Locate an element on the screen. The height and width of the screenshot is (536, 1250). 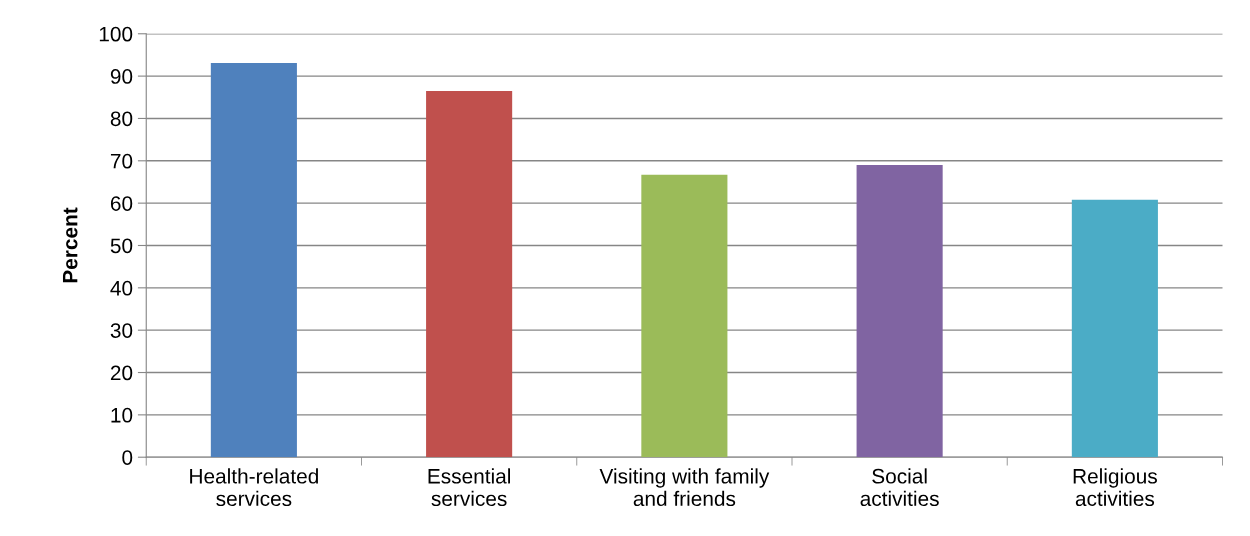
y-tick-label: 100 is located at coordinates (116, 34).